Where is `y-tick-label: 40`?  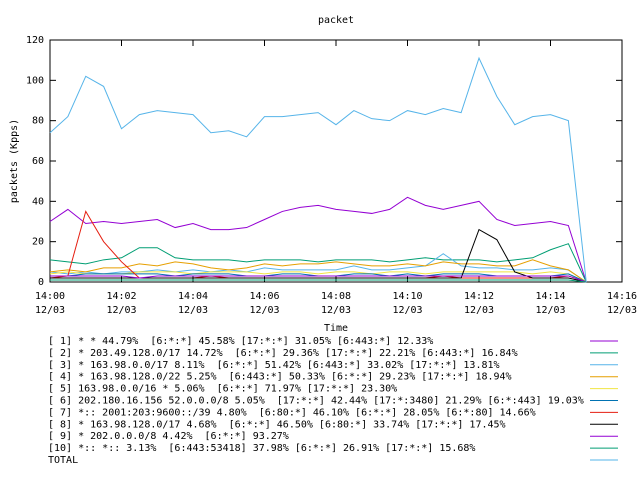
y-tick-label: 40 is located at coordinates (38, 201).